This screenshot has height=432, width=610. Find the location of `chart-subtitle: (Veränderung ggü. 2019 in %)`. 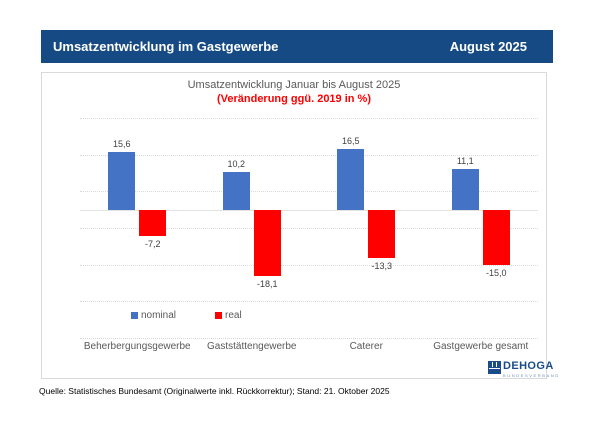

chart-subtitle: (Veränderung ggü. 2019 in %) is located at coordinates (294, 99).